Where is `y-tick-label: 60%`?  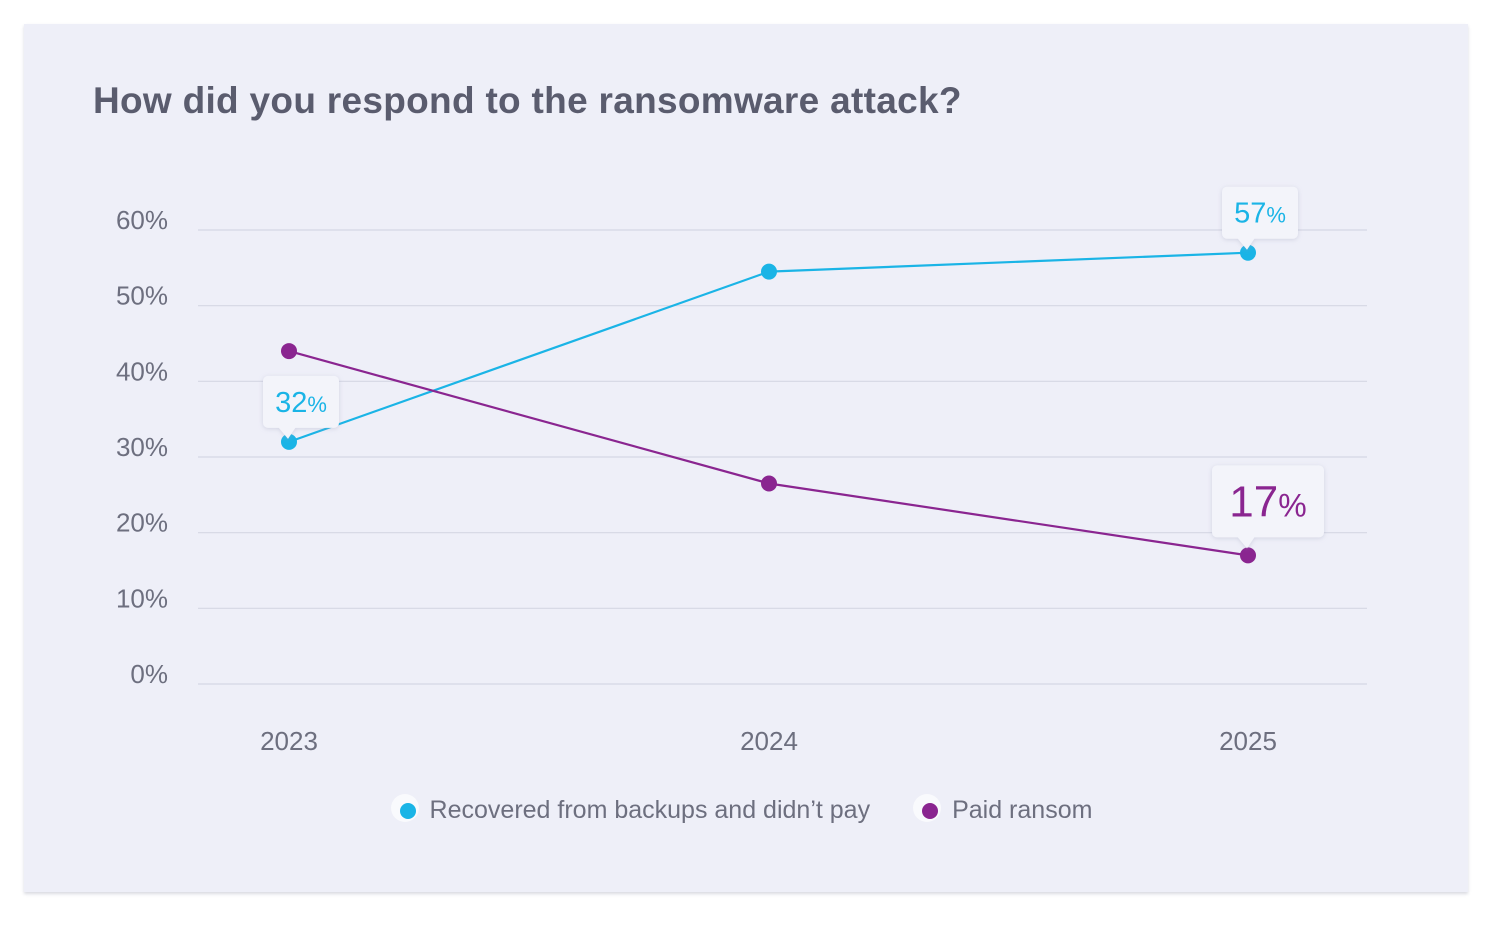
y-tick-label: 60% is located at coordinates (142, 220).